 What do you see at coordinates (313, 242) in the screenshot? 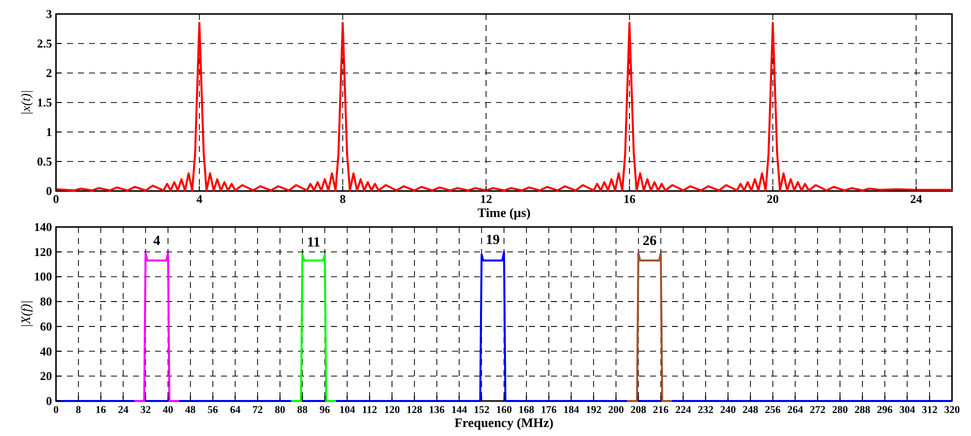
I see `annotation: 11` at bounding box center [313, 242].